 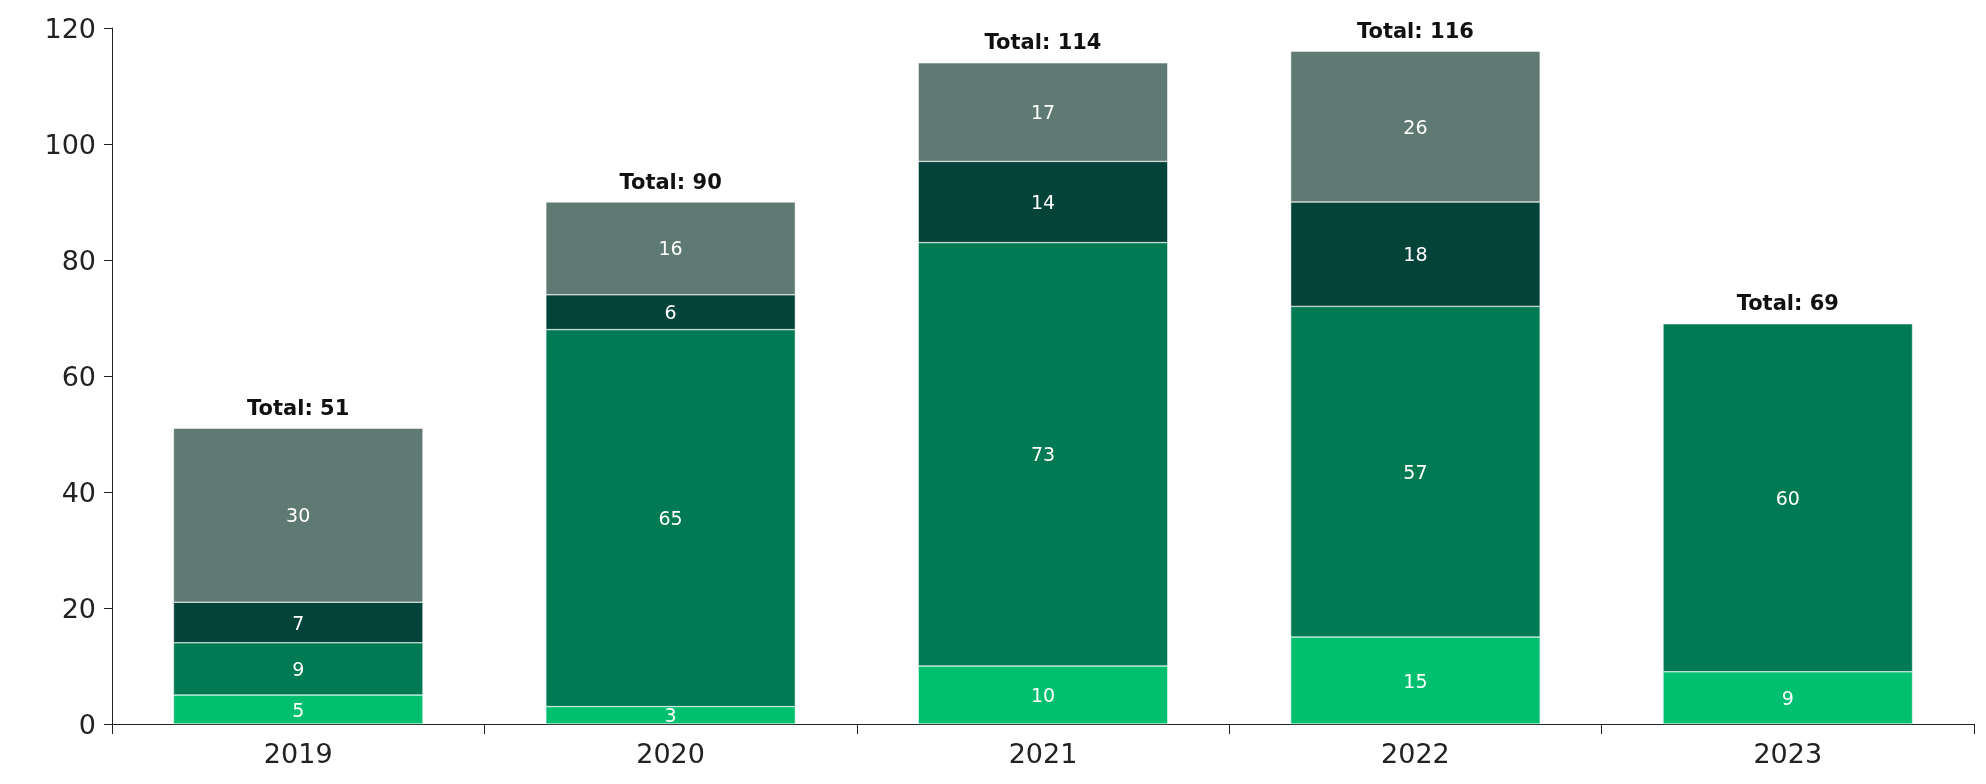 I want to click on y-tick-label: 120, so click(x=70, y=28).